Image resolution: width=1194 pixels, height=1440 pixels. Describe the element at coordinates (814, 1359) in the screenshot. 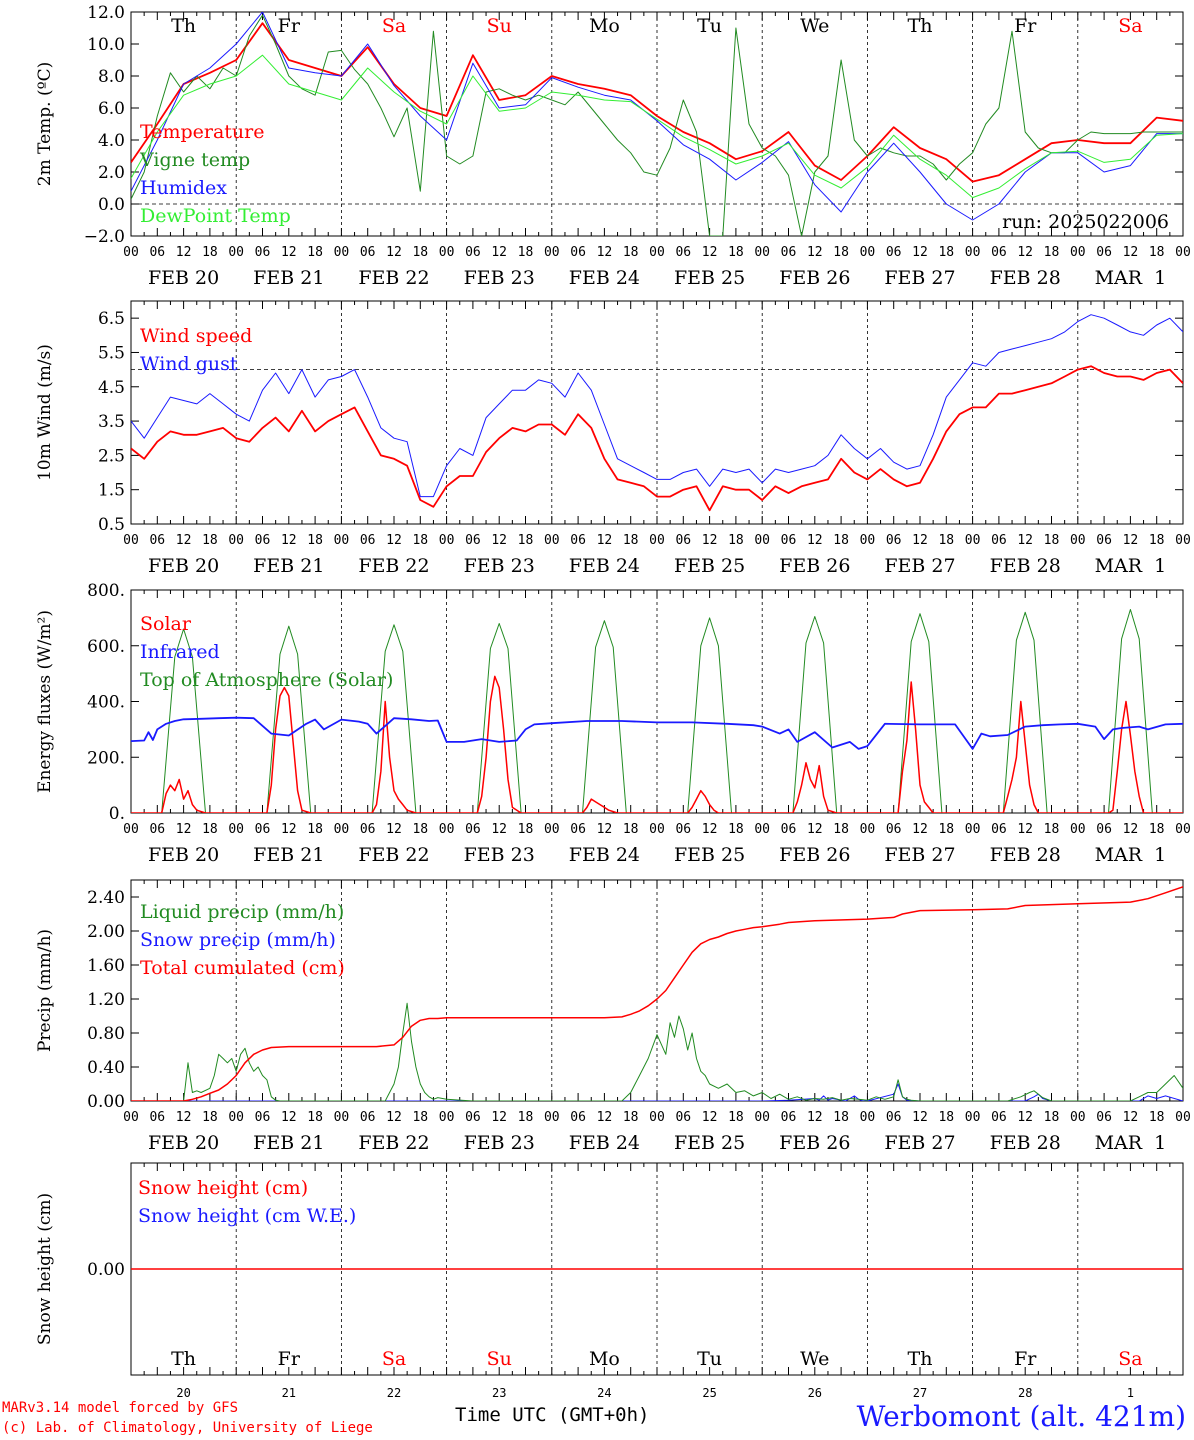

I see `weekday-label: We` at that location.